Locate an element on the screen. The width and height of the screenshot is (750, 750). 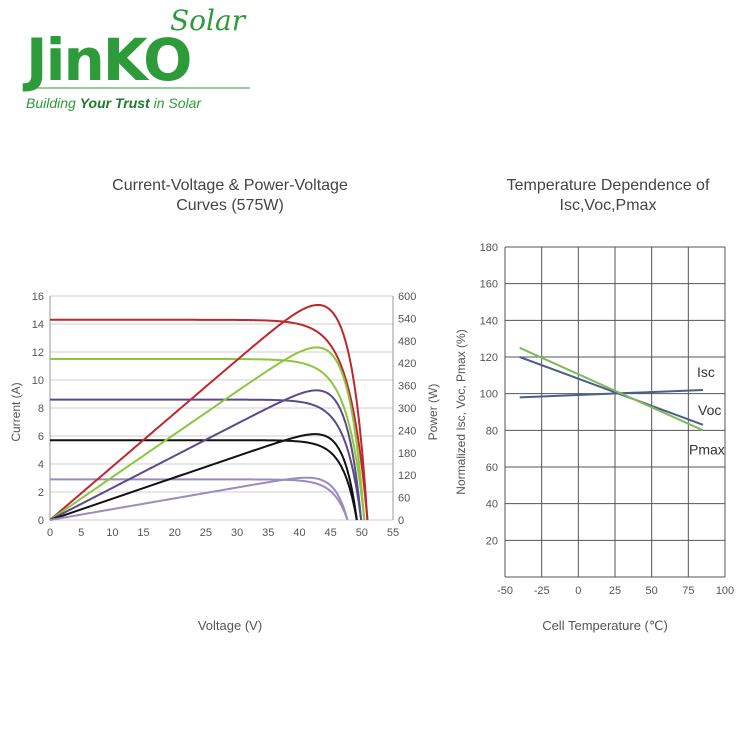
iv-curves is located at coordinates (209, 419).